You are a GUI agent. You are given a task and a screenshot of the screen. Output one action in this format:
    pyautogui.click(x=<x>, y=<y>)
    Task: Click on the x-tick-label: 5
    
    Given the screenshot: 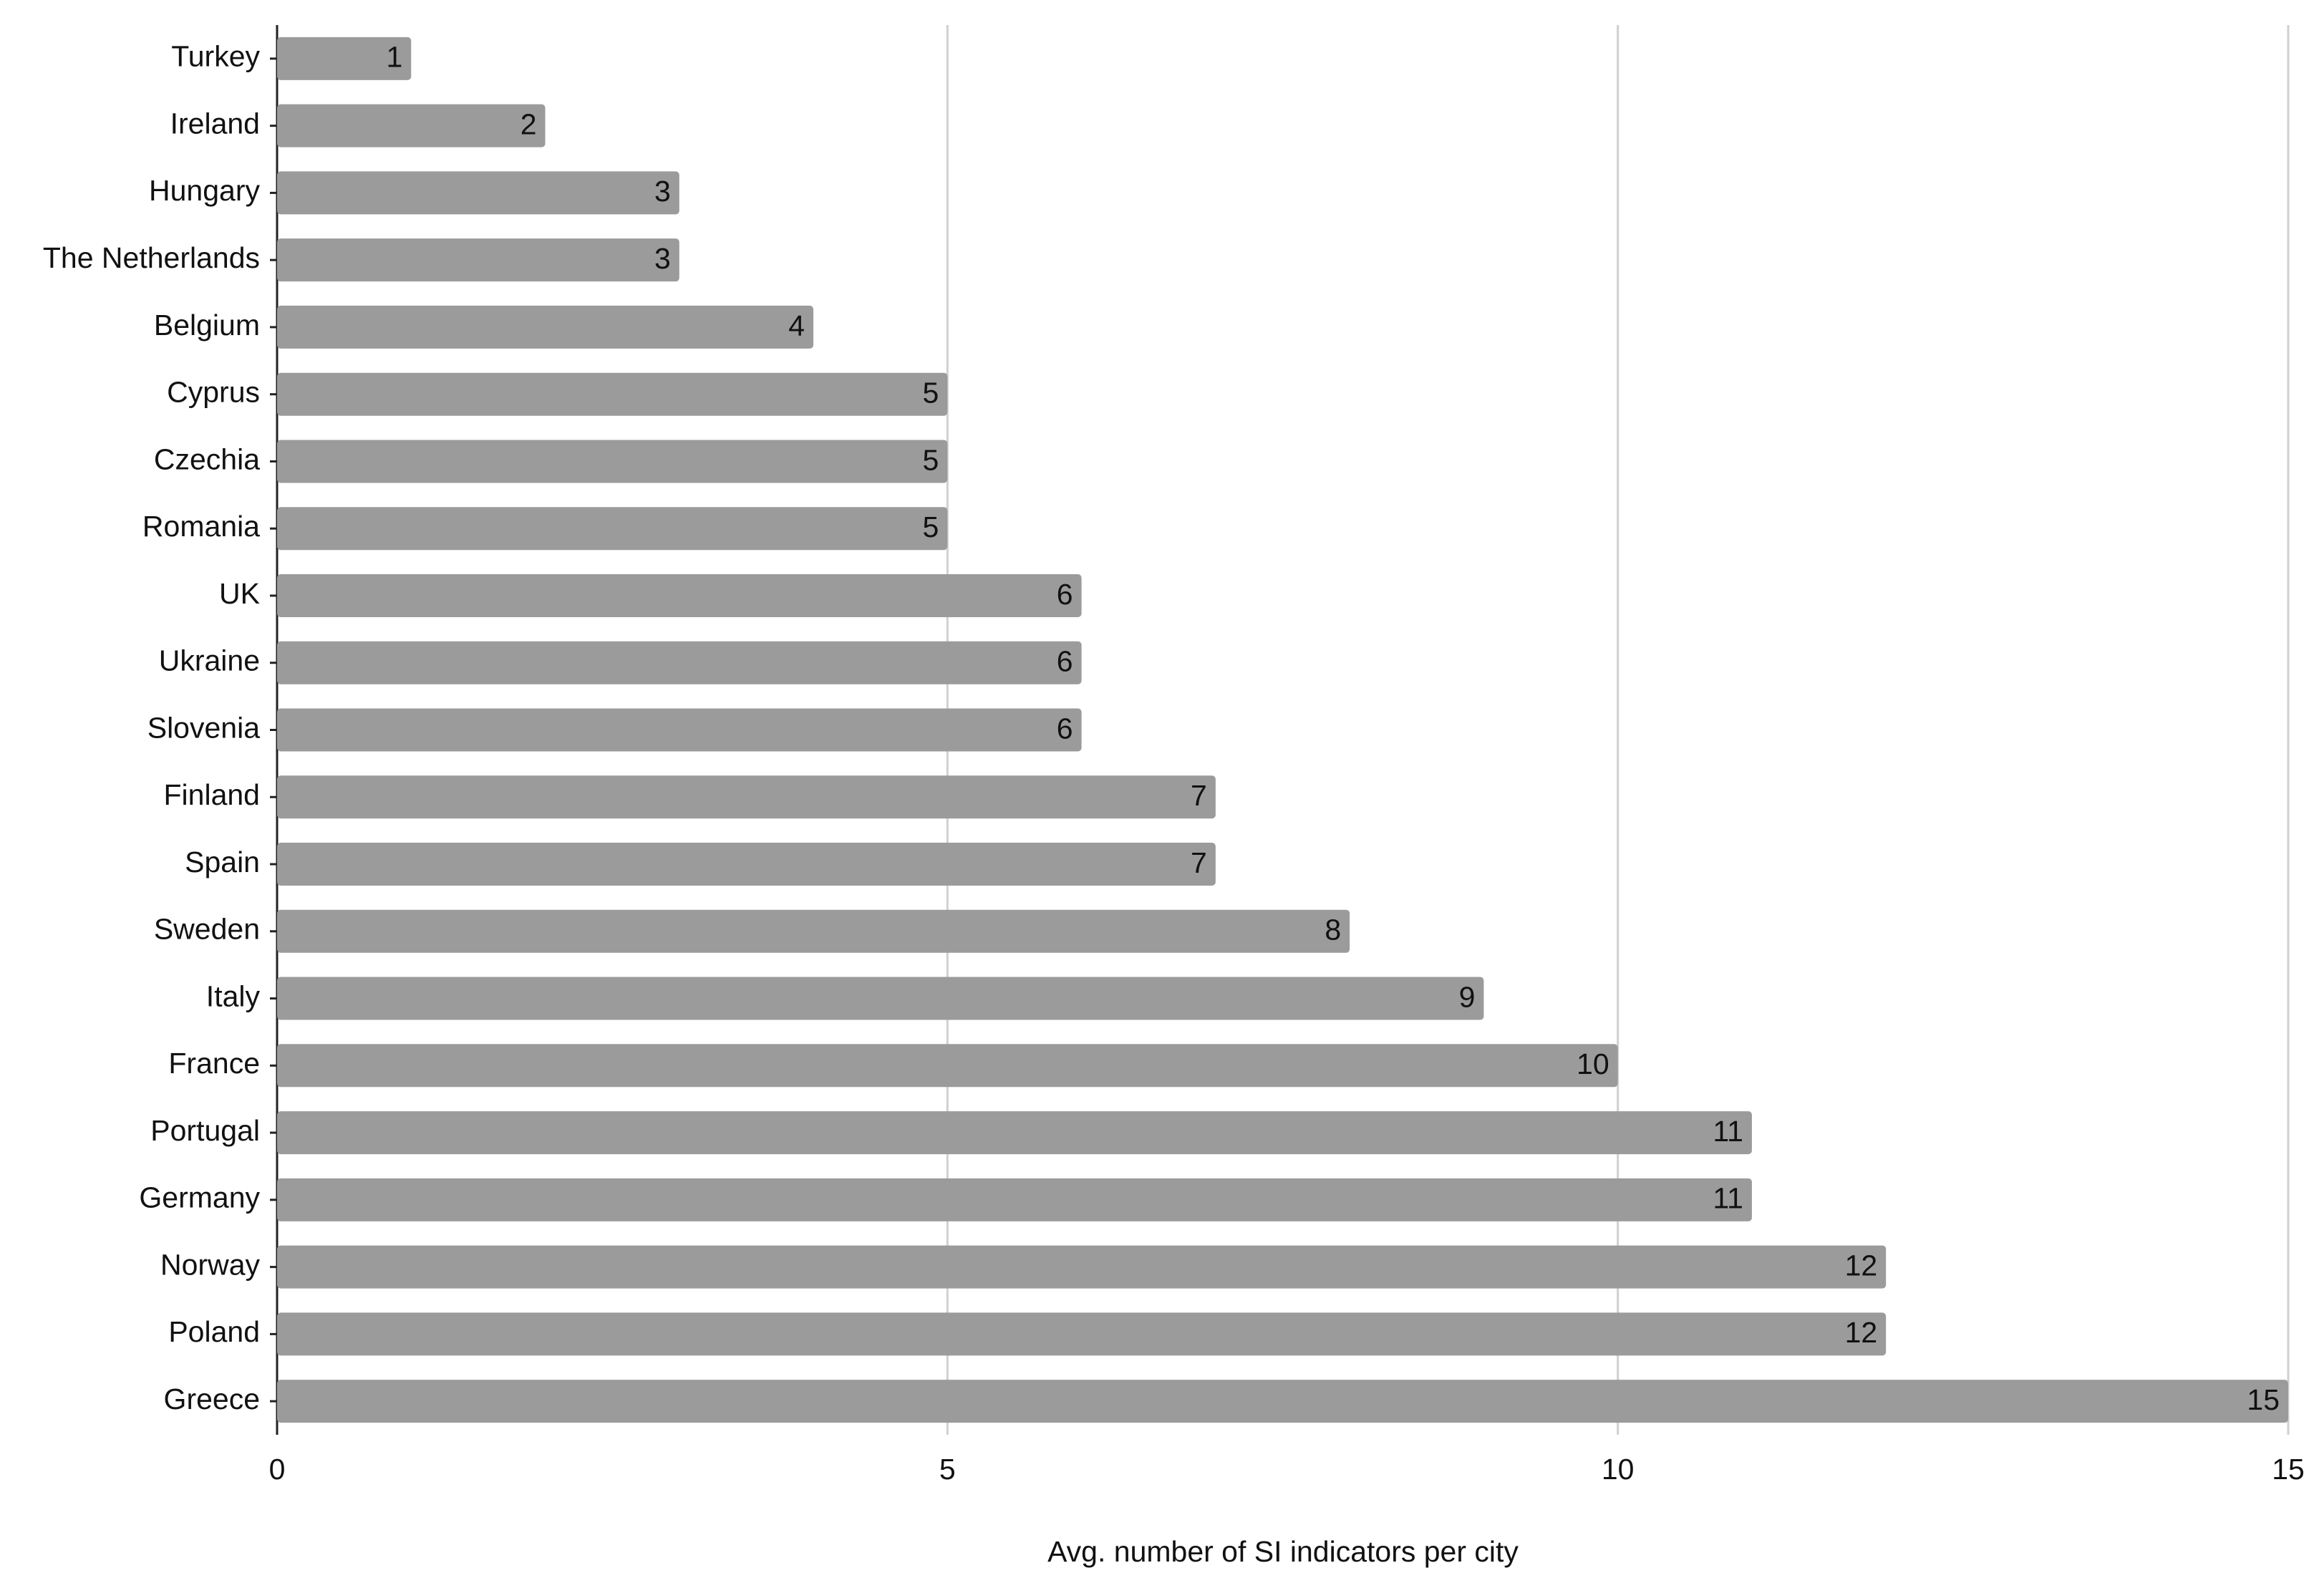 What is the action you would take?
    pyautogui.click(x=947, y=1469)
    